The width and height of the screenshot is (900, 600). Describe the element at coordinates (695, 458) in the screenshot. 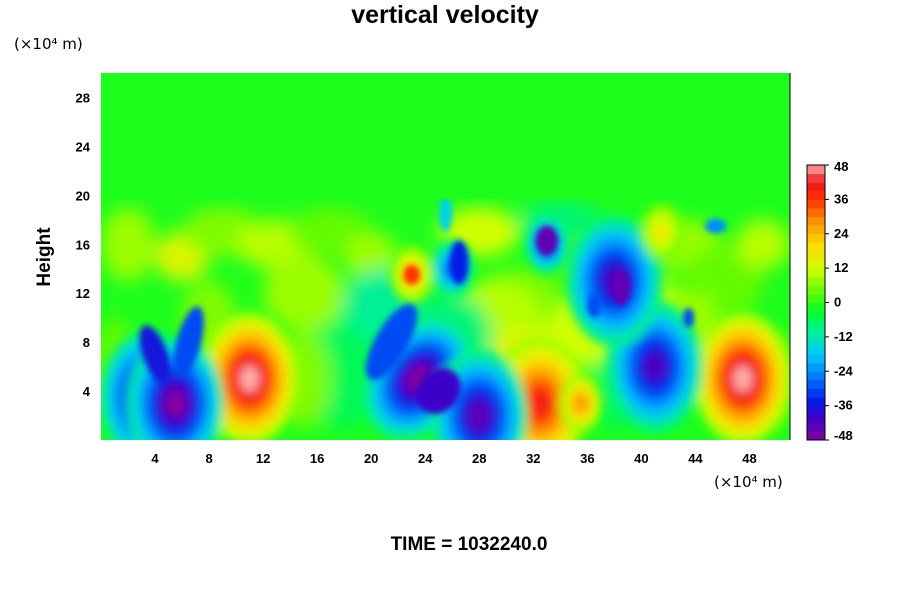

I see `x-tick-label: 44` at that location.